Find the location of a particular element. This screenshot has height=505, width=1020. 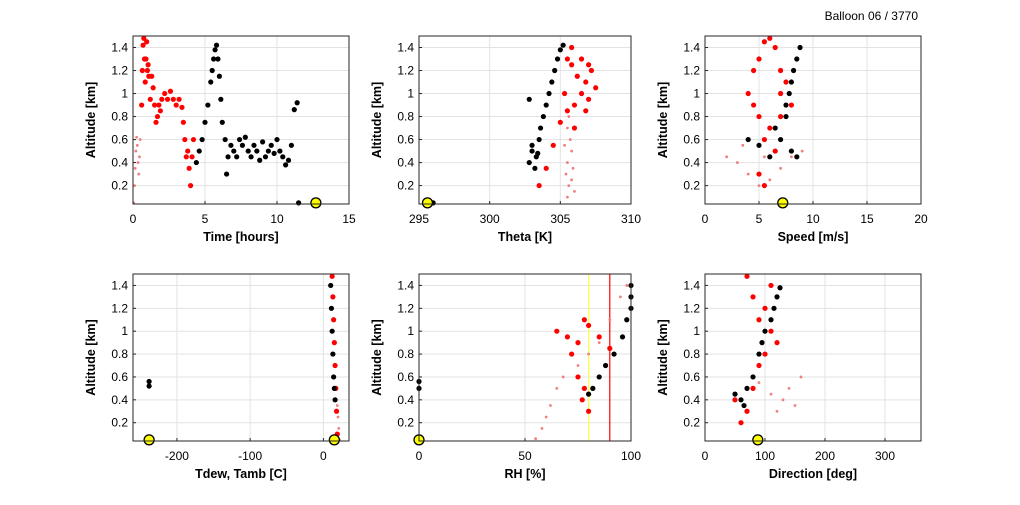

y-tick-label: 0.2 is located at coordinates (691, 186).